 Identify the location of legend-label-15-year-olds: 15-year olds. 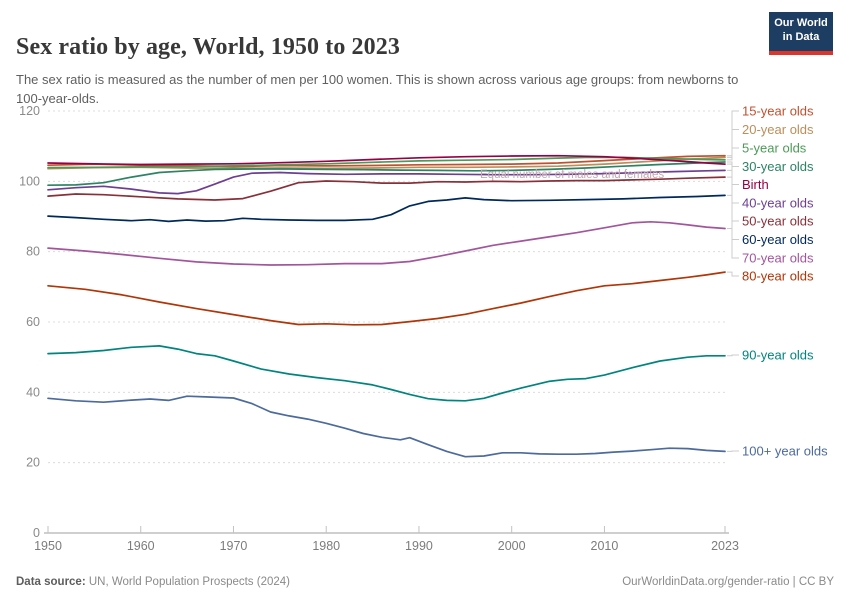
(778, 111).